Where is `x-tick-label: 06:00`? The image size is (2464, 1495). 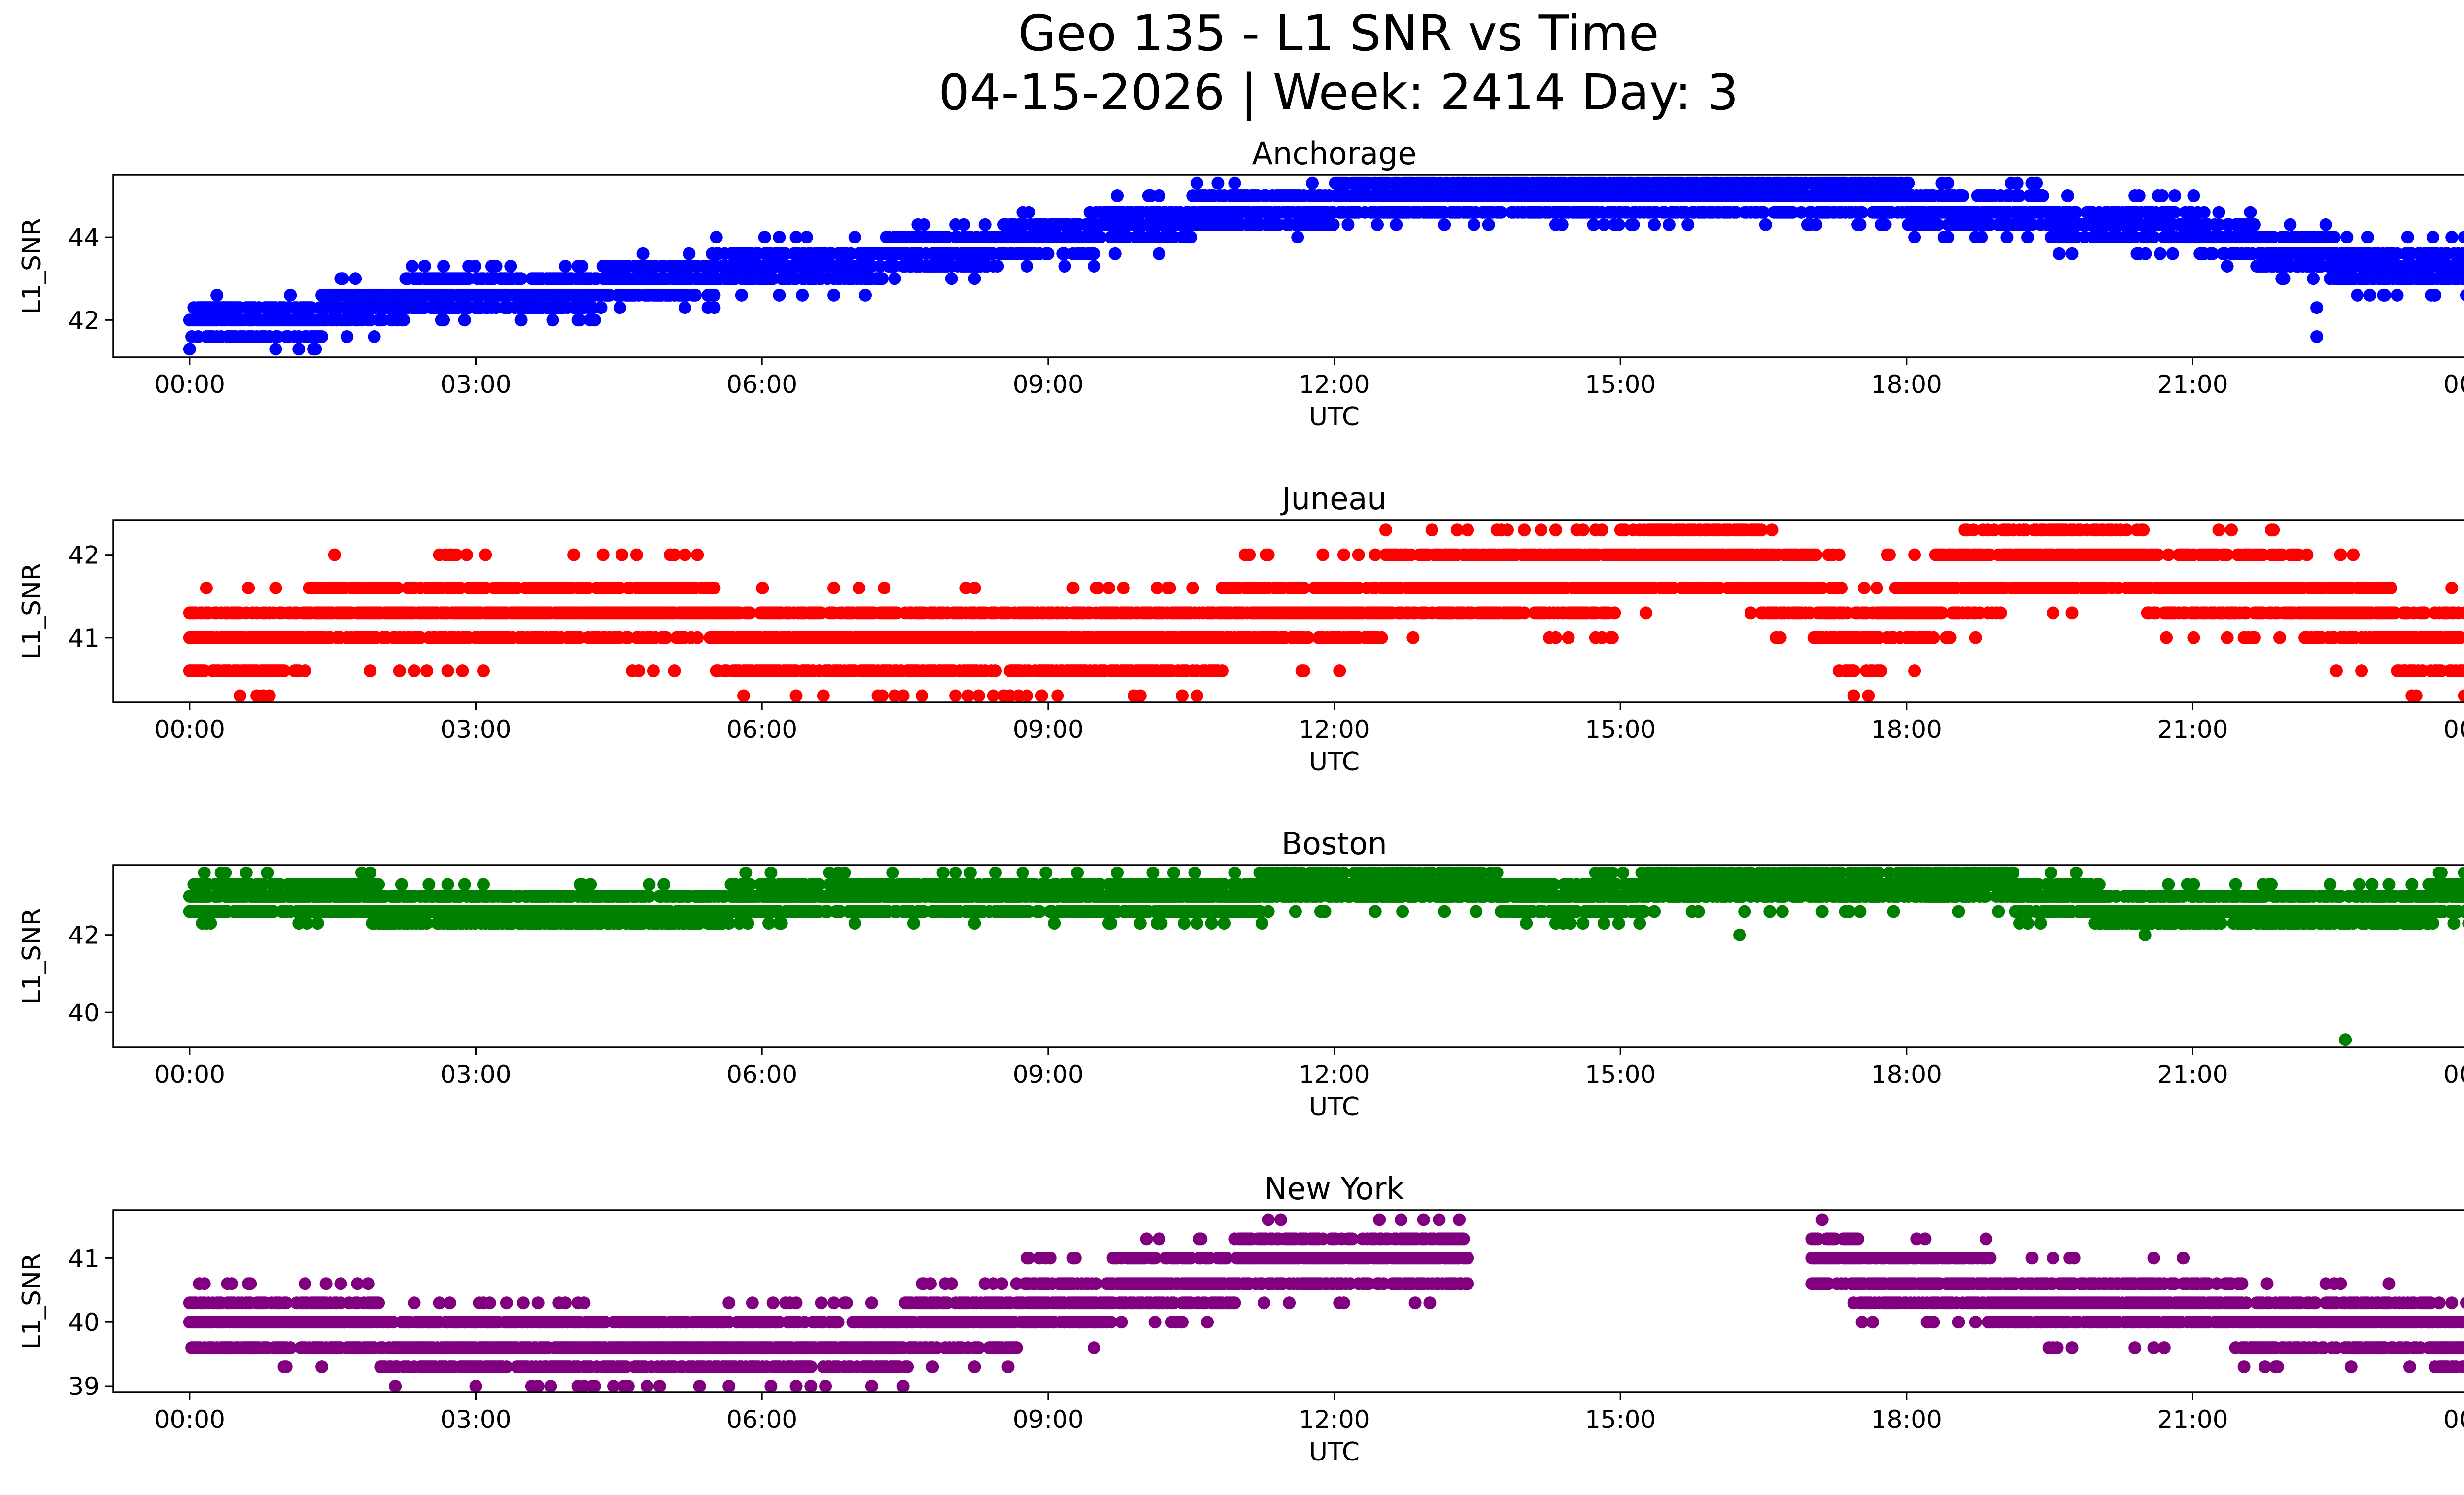
x-tick-label: 06:00 is located at coordinates (761, 384).